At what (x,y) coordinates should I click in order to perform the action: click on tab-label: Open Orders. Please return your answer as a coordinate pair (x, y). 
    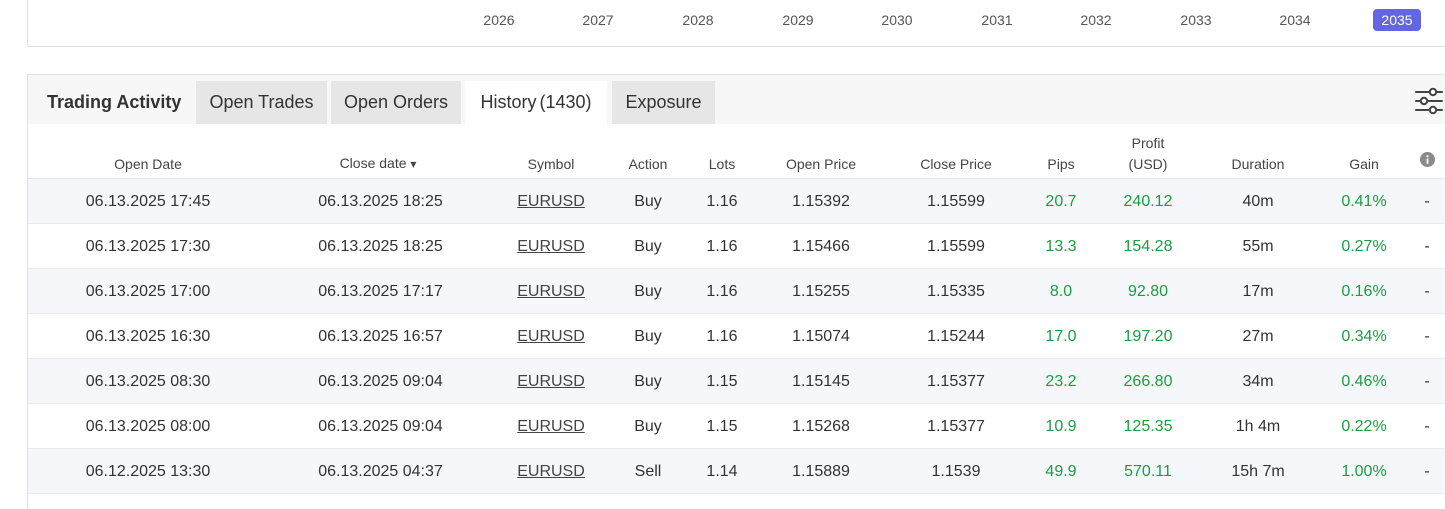
    Looking at the image, I should click on (396, 102).